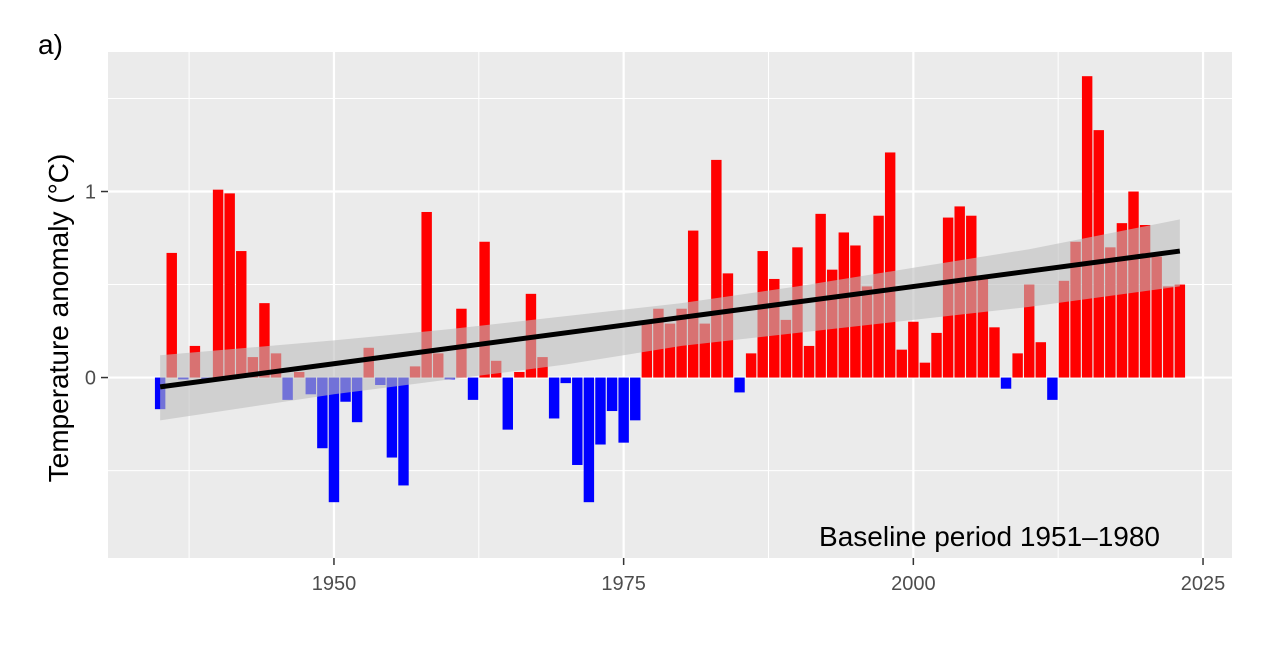 The height and width of the screenshot is (650, 1280). Describe the element at coordinates (913, 584) in the screenshot. I see `x-tick-label: 2000` at that location.